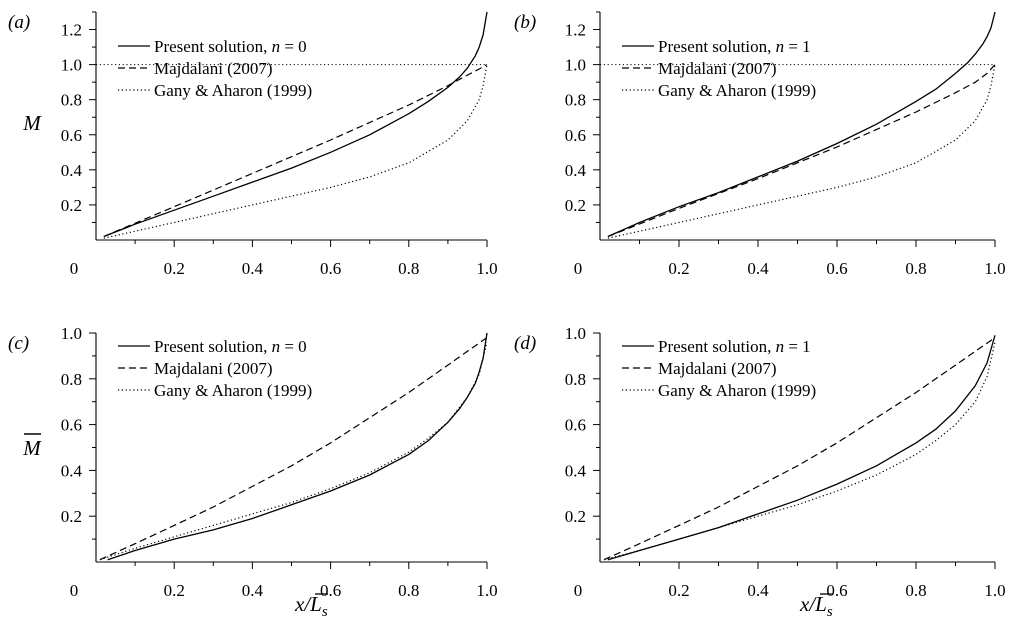  Describe the element at coordinates (325, 612) in the screenshot. I see `x-axis-label-left-sub: s` at that location.